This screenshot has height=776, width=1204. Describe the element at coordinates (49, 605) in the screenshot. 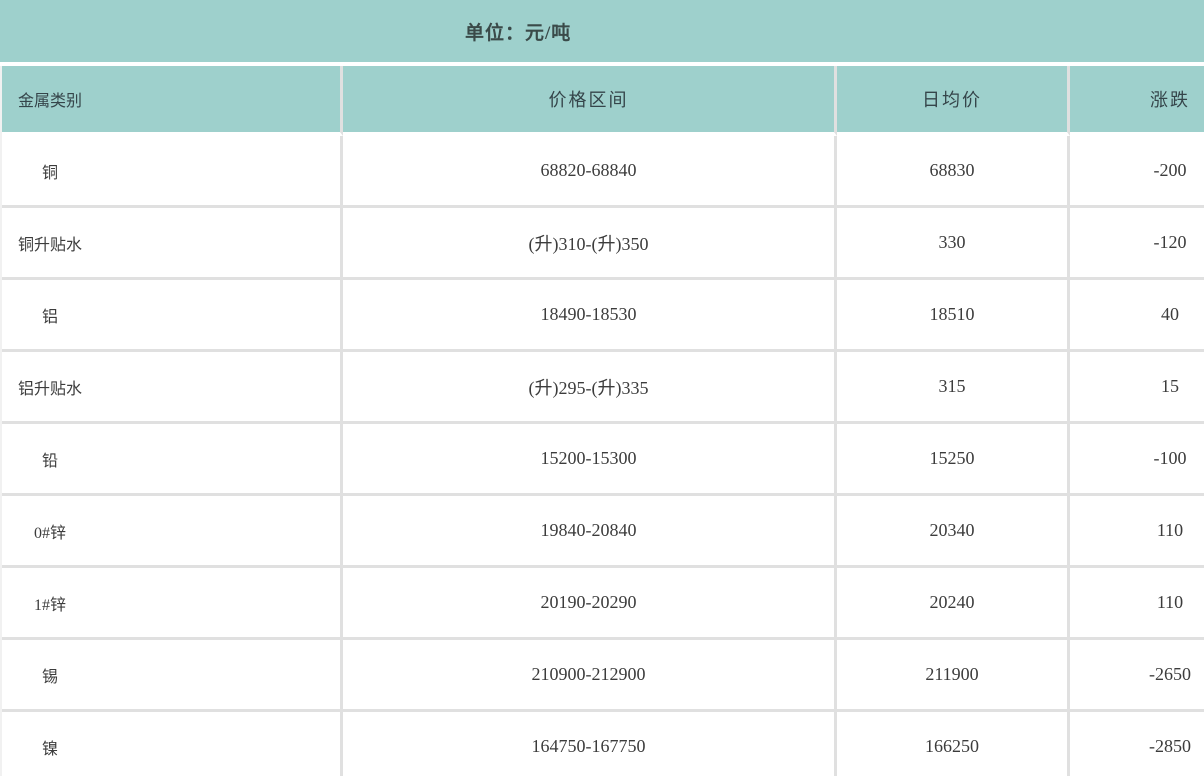

I see `metal-name: 1#锌` at that location.